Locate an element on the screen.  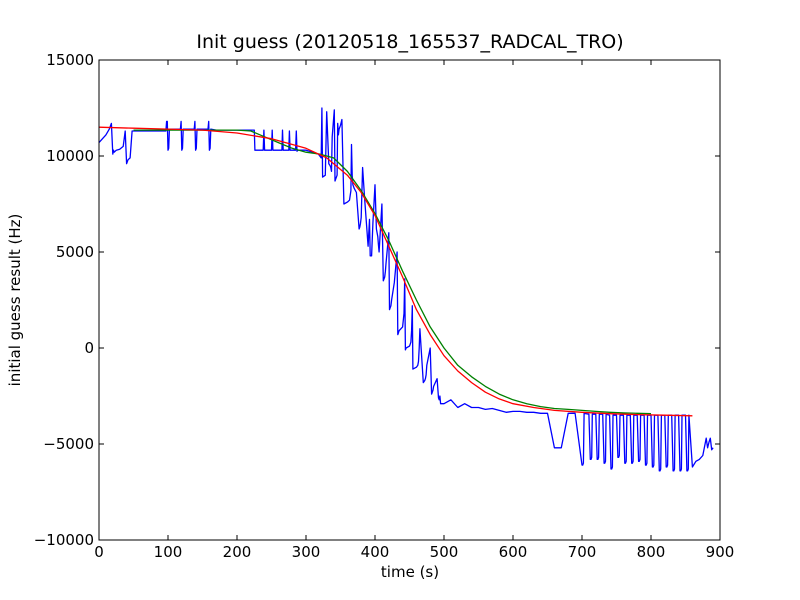
x-tick-label: 600 is located at coordinates (513, 552).